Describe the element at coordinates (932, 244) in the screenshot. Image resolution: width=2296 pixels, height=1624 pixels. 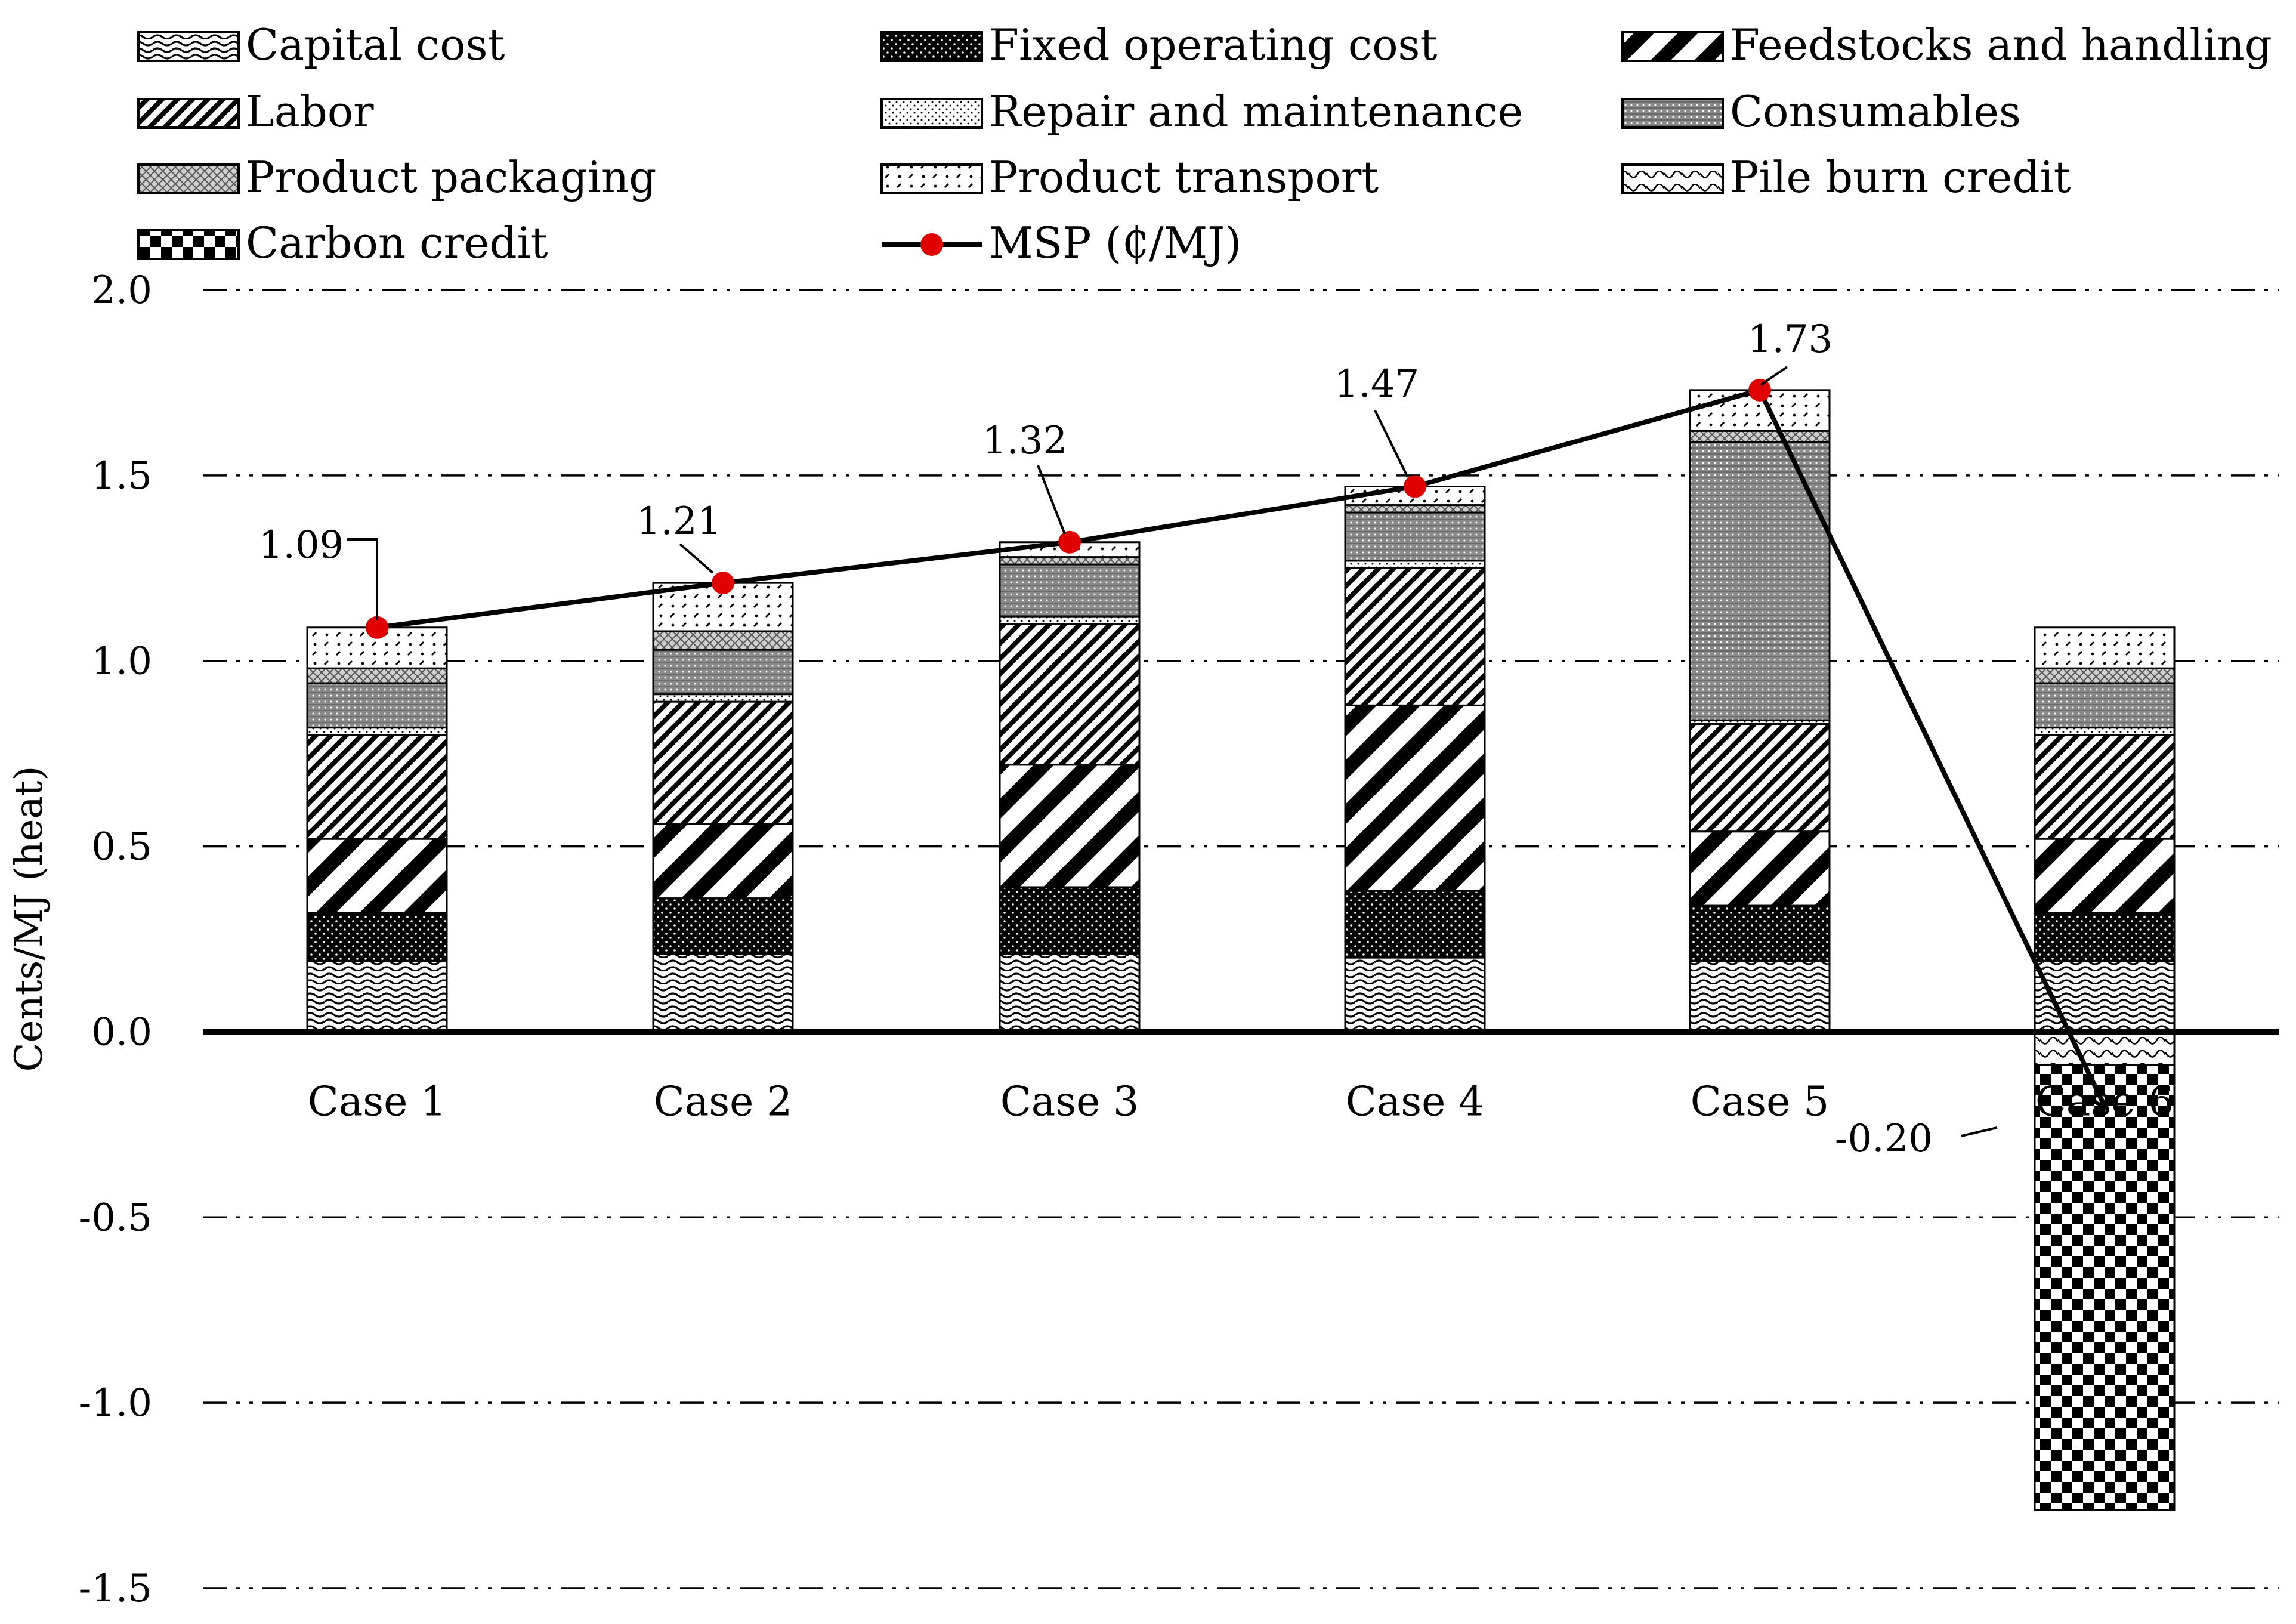
I see `legend-marker` at that location.